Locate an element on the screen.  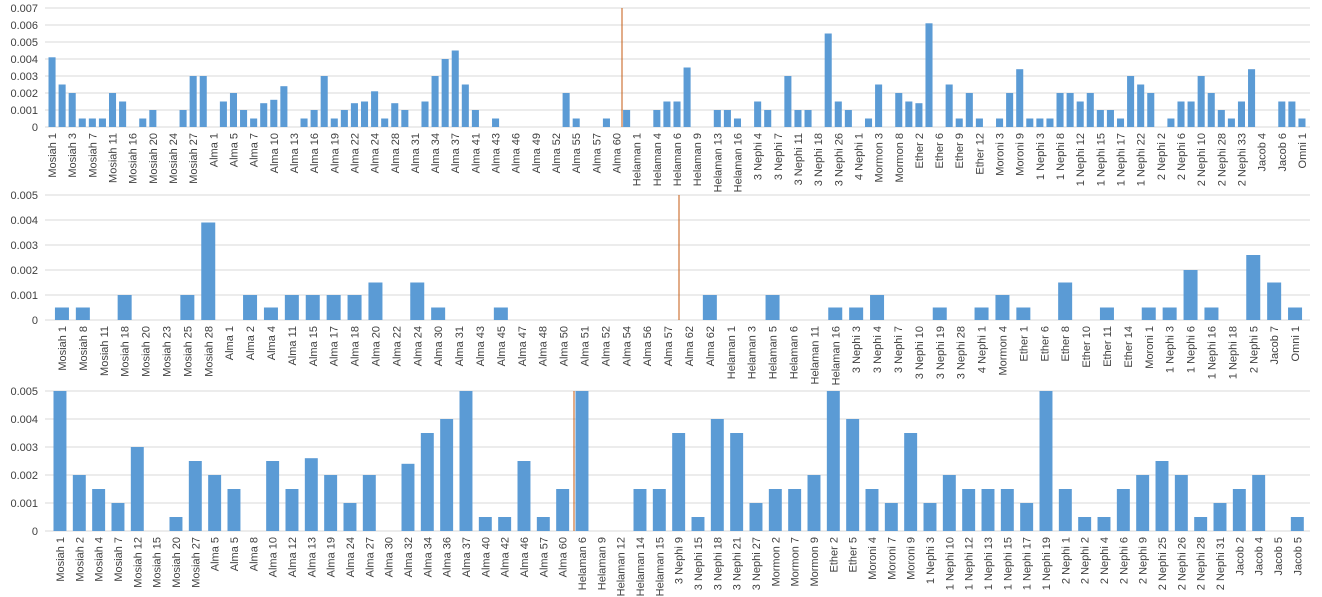
x-tick-label: Alma 16 is located at coordinates (315, 153).